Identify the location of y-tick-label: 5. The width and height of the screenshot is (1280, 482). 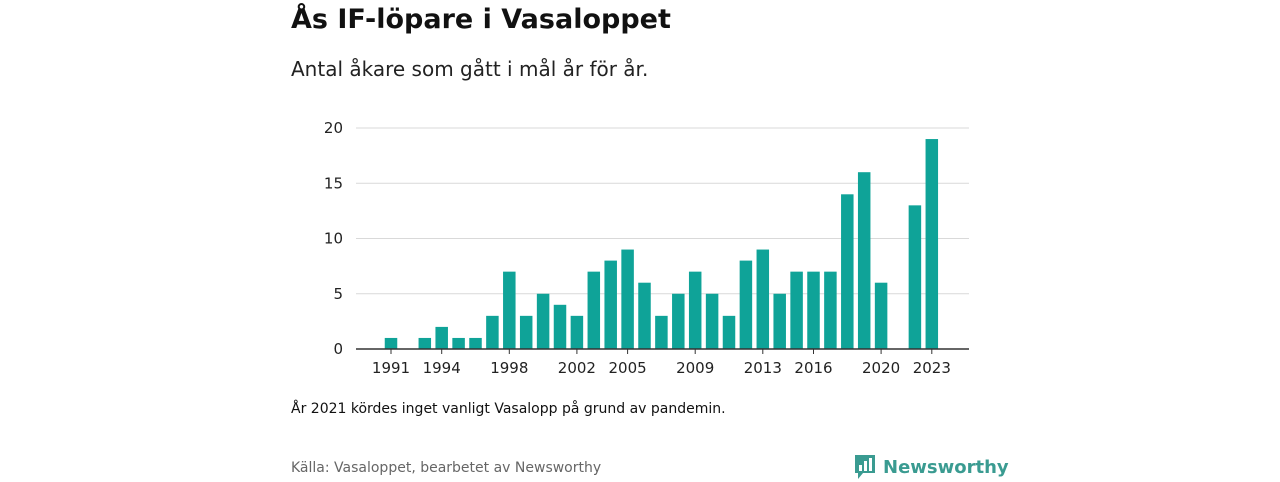
(338, 294).